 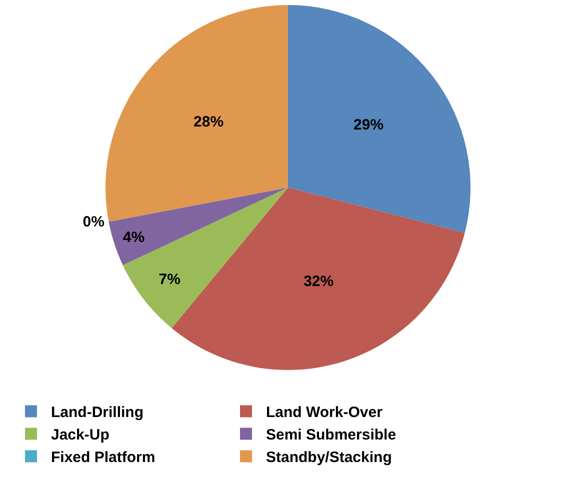 What do you see at coordinates (329, 457) in the screenshot?
I see `legend-label: Standby/Stacking` at bounding box center [329, 457].